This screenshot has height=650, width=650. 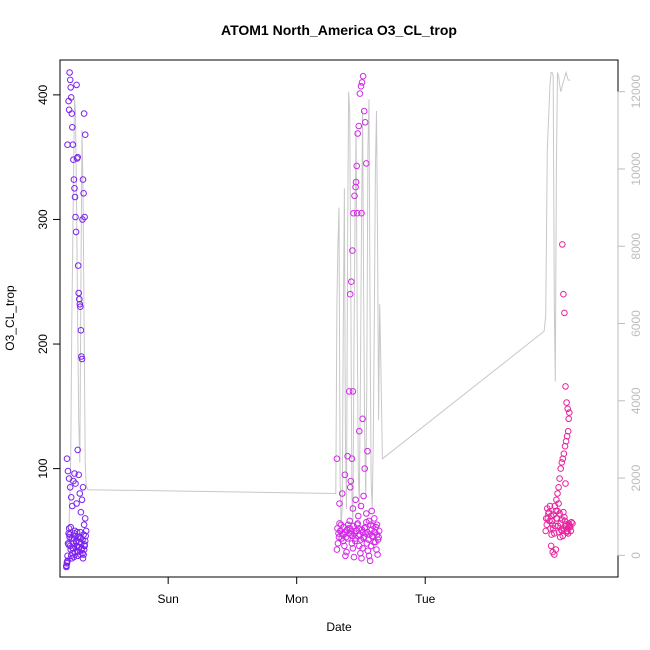 I want to click on y2-tick-label: 8000, so click(x=636, y=246).